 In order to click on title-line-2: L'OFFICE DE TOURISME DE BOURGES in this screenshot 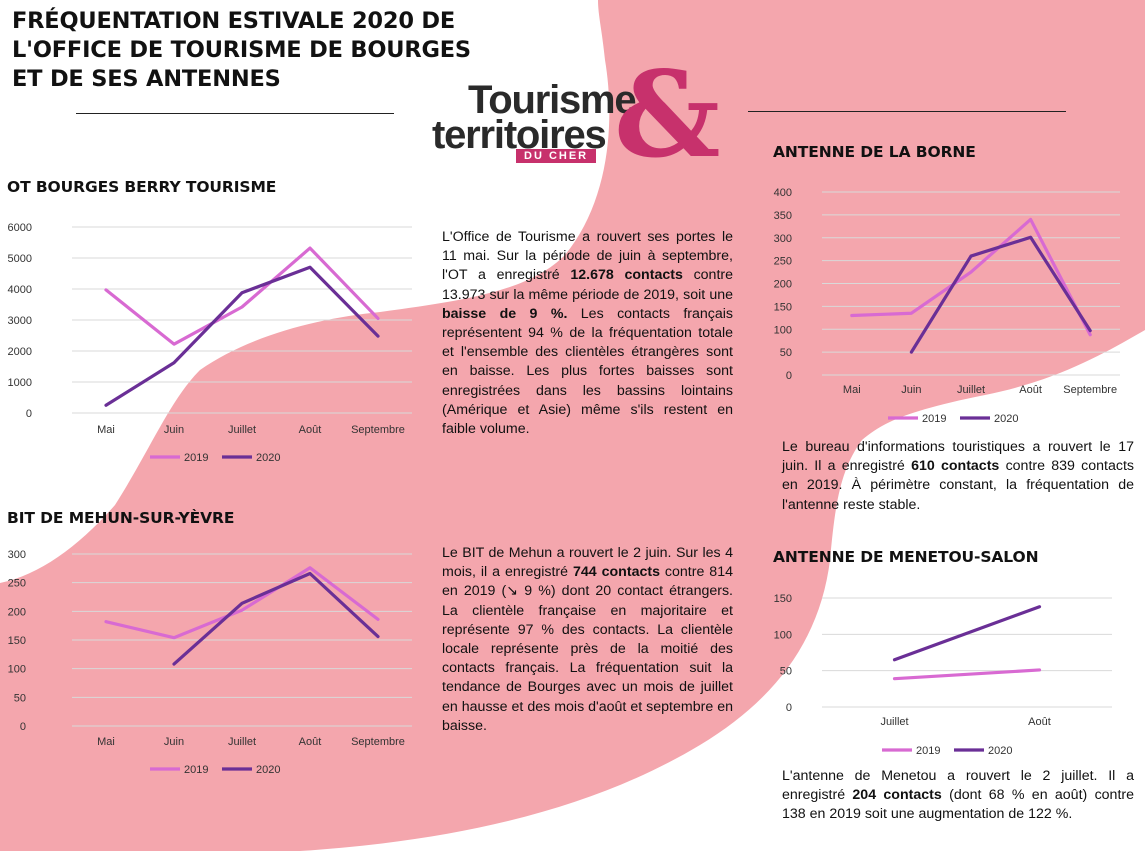, I will do `click(241, 50)`.